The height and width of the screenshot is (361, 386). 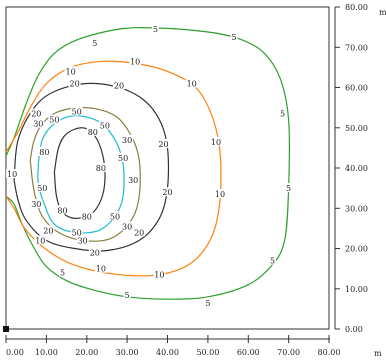 What do you see at coordinates (86, 352) in the screenshot?
I see `x-tick-label: 20.00` at bounding box center [86, 352].